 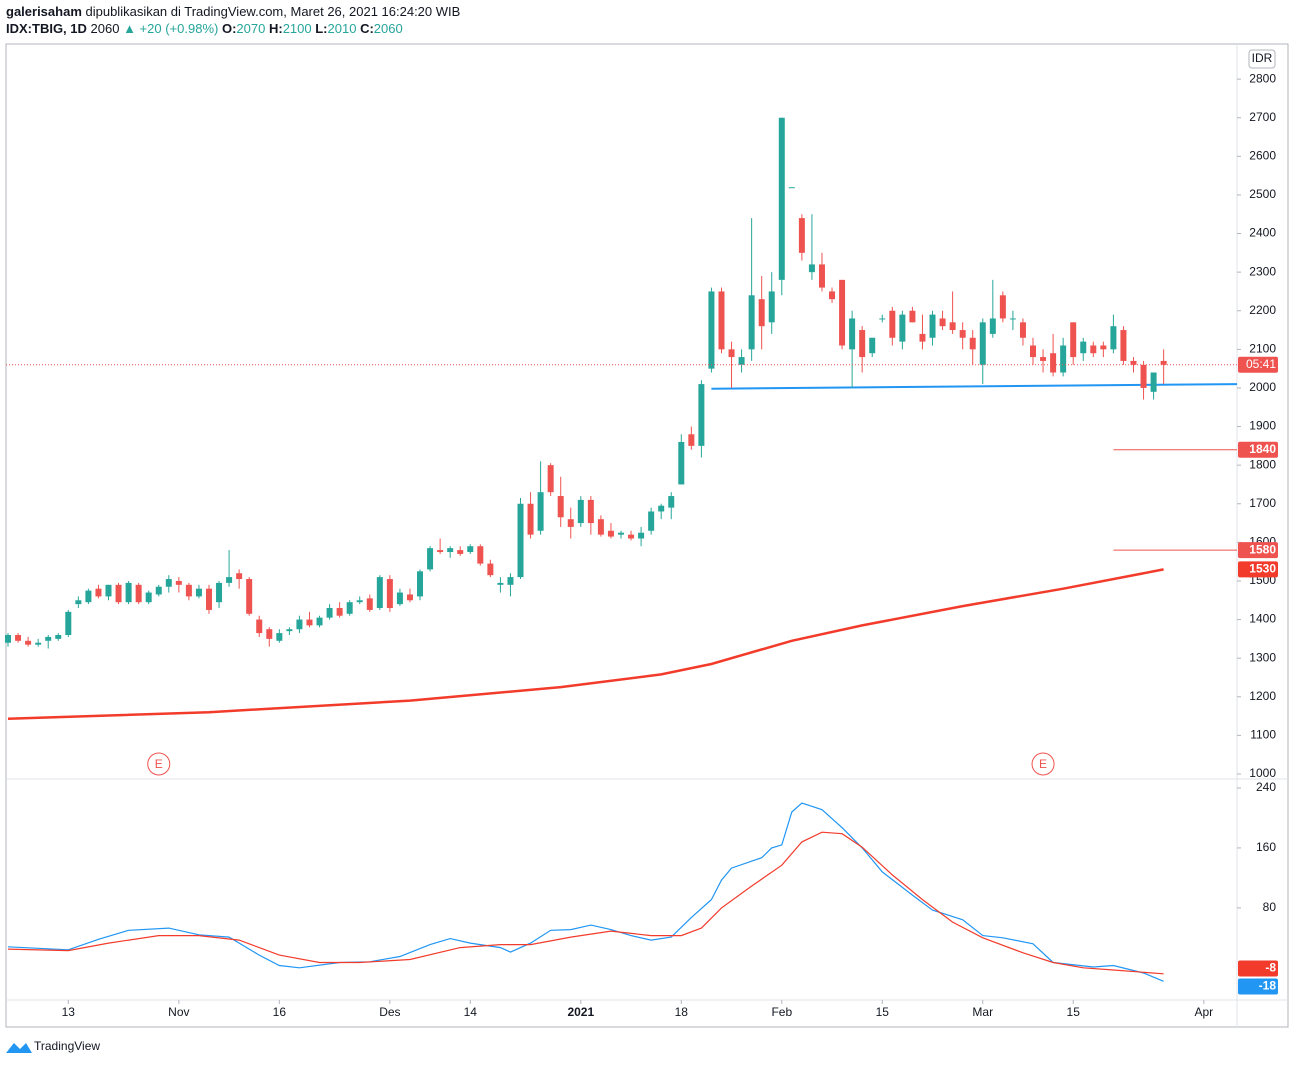 I want to click on y-tick-label: 1300, so click(x=1262, y=657).